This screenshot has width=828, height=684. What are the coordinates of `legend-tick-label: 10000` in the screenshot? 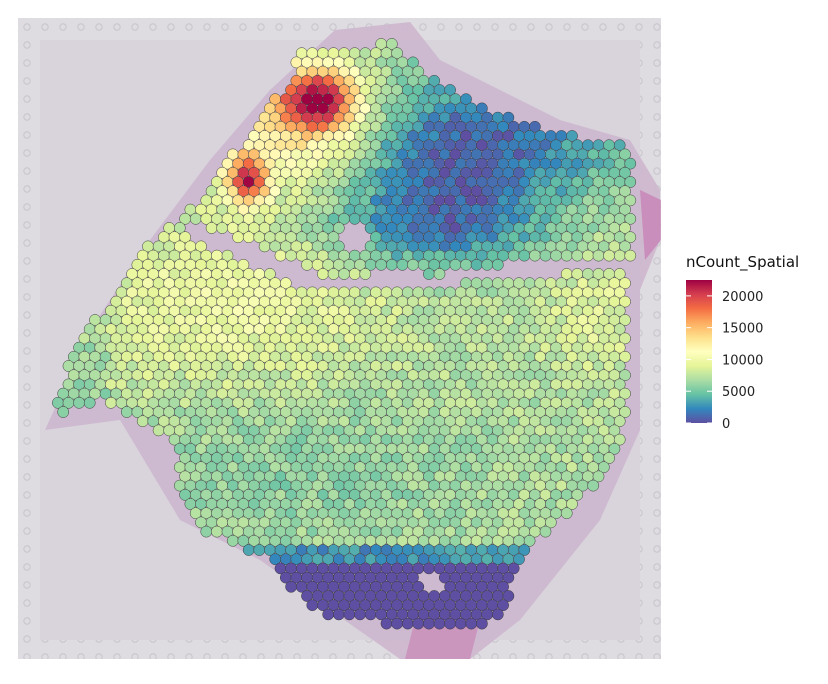 It's located at (742, 360).